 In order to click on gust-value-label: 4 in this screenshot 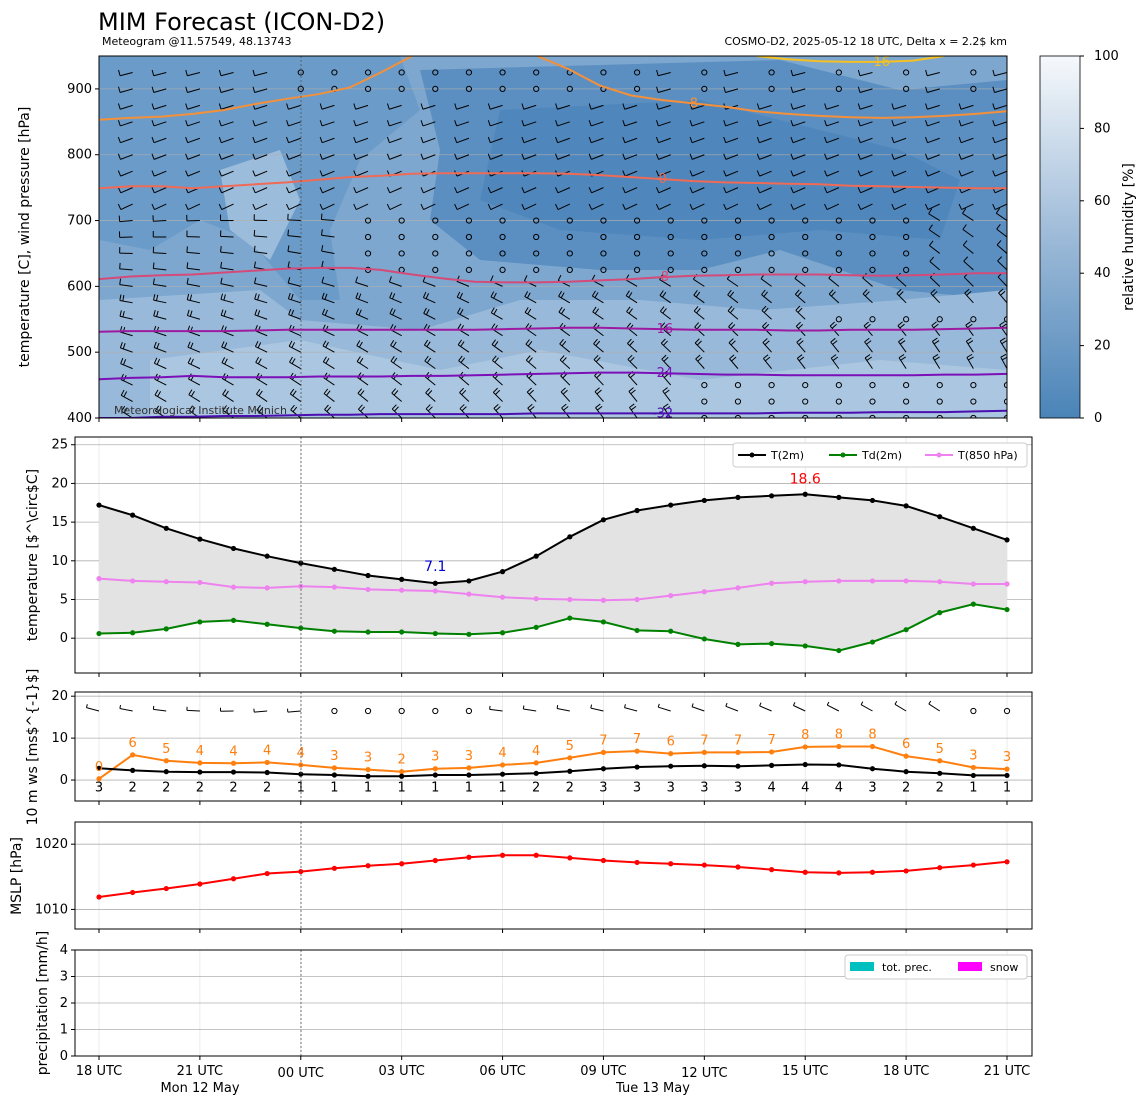, I will do `click(267, 750)`.